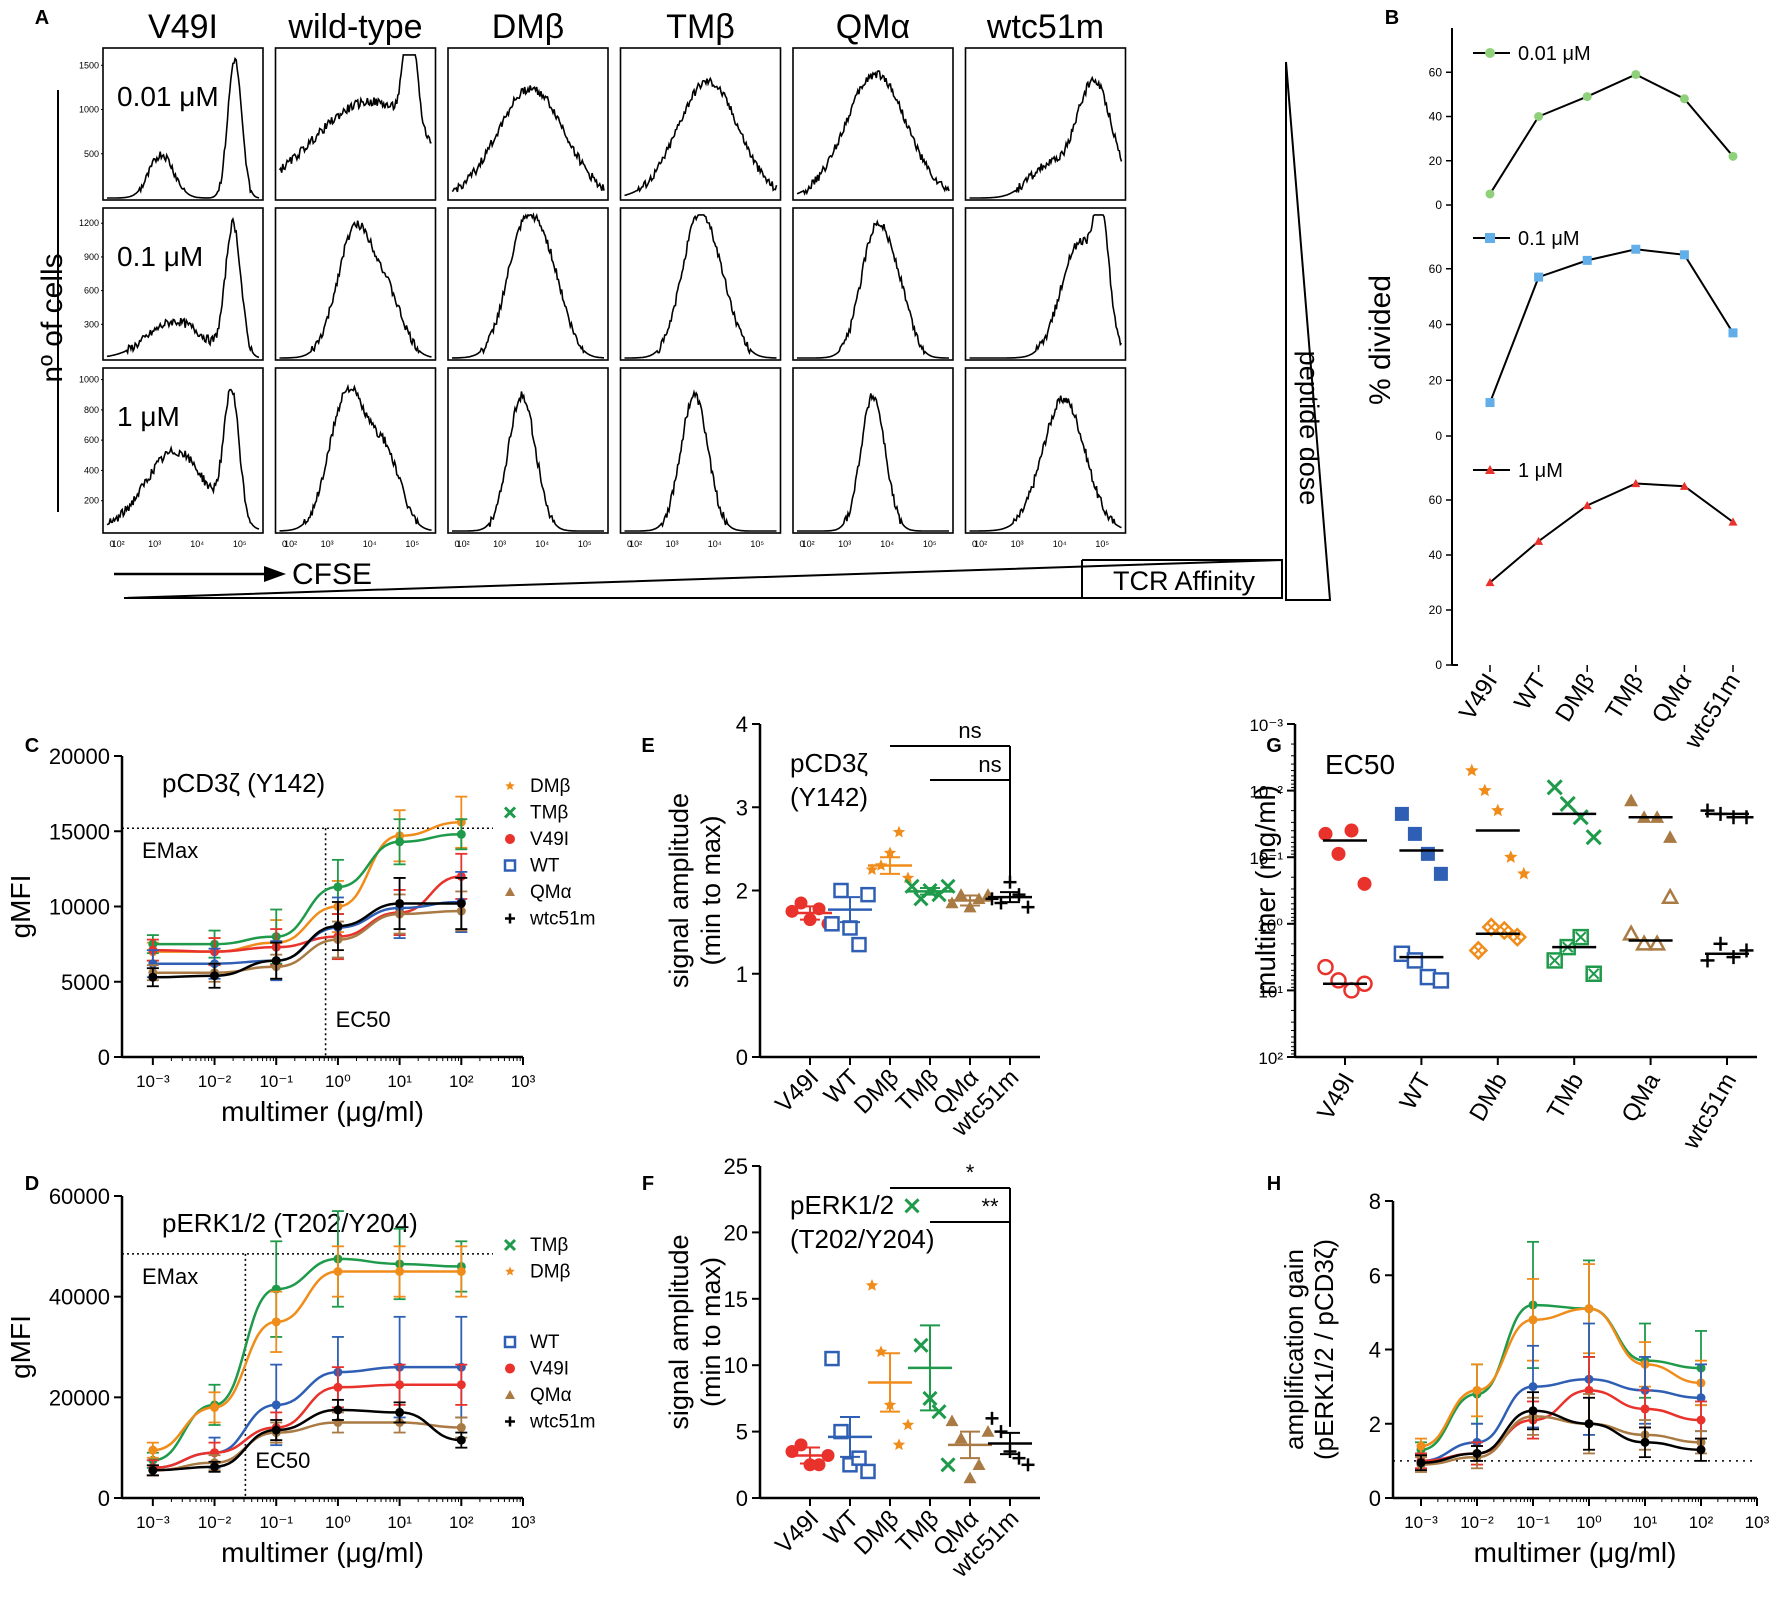  I want to click on y-tick-label: 500, so click(91, 154).